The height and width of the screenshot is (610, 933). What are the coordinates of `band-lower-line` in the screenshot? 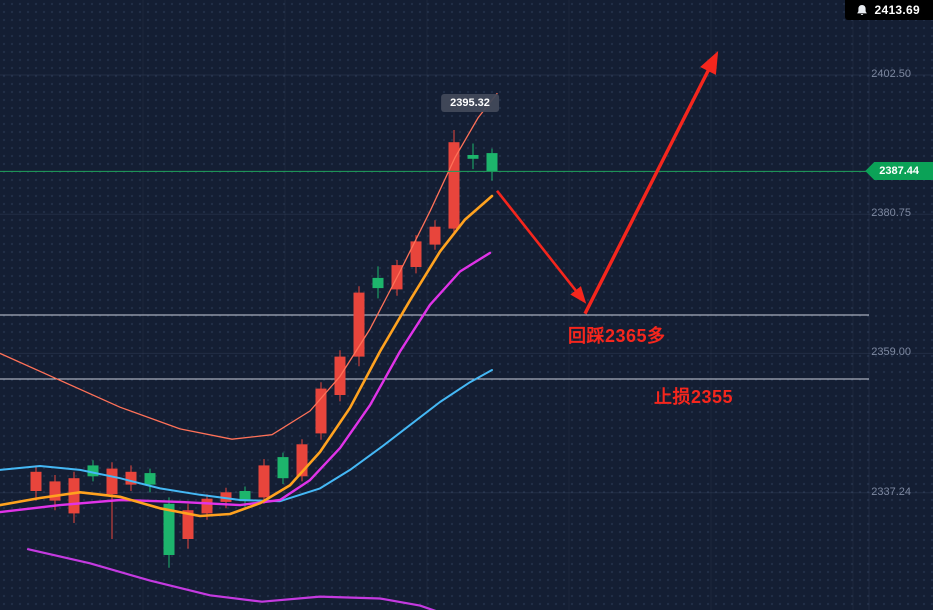 It's located at (231, 579).